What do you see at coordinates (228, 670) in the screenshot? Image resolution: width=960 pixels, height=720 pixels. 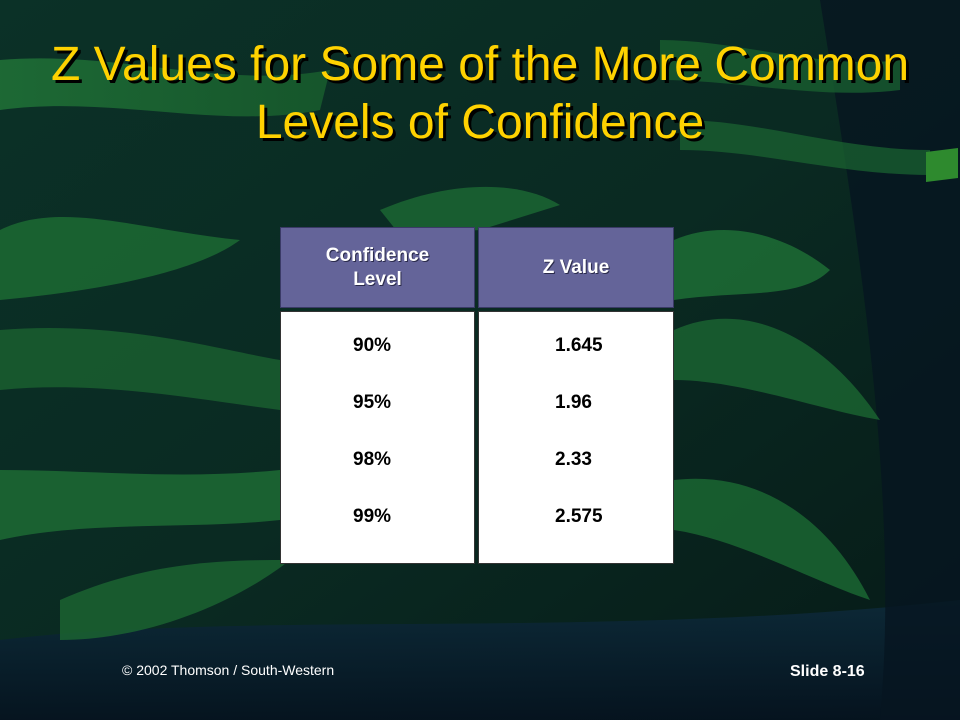 I see `footer-copyright: © 2002 Thomson / South-Western` at bounding box center [228, 670].